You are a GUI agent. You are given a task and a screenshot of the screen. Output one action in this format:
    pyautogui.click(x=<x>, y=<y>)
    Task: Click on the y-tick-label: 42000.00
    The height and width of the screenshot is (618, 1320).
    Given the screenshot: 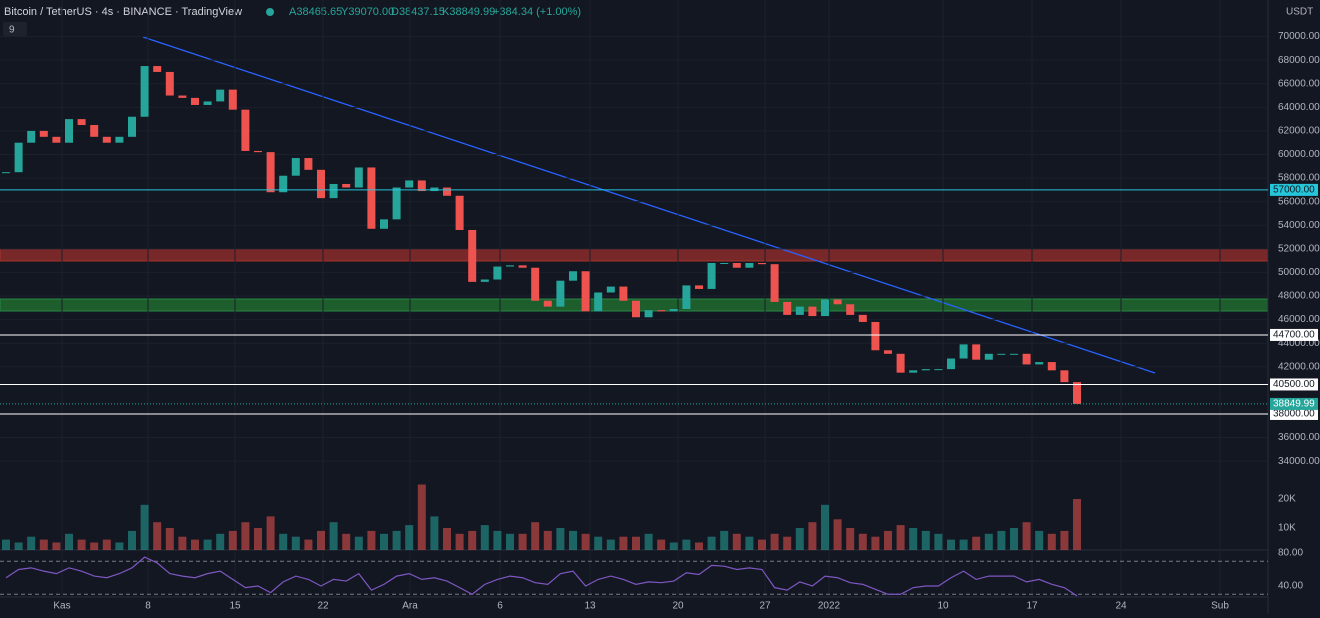 What is the action you would take?
    pyautogui.click(x=1299, y=366)
    